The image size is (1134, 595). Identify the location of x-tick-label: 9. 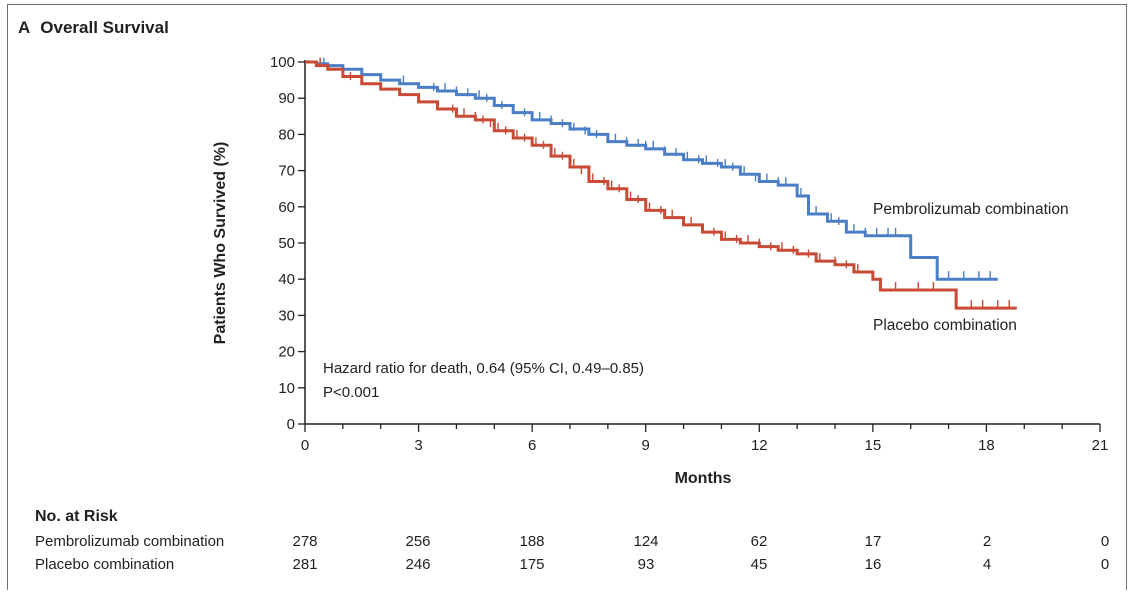
(646, 445).